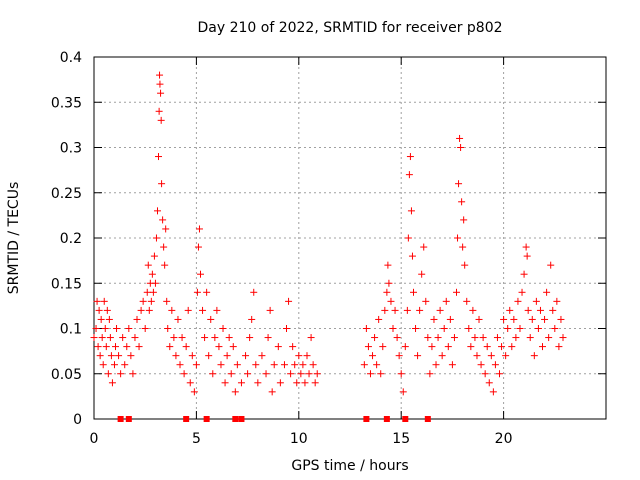  Describe the element at coordinates (94, 439) in the screenshot. I see `x-tick-label: 0` at that location.